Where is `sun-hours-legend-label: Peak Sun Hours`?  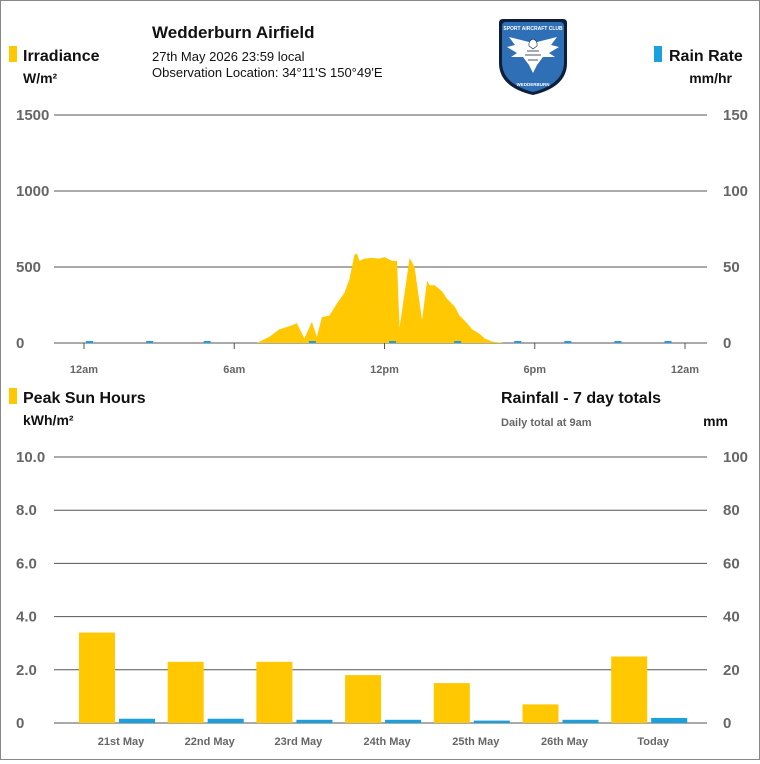 sun-hours-legend-label: Peak Sun Hours is located at coordinates (84, 398).